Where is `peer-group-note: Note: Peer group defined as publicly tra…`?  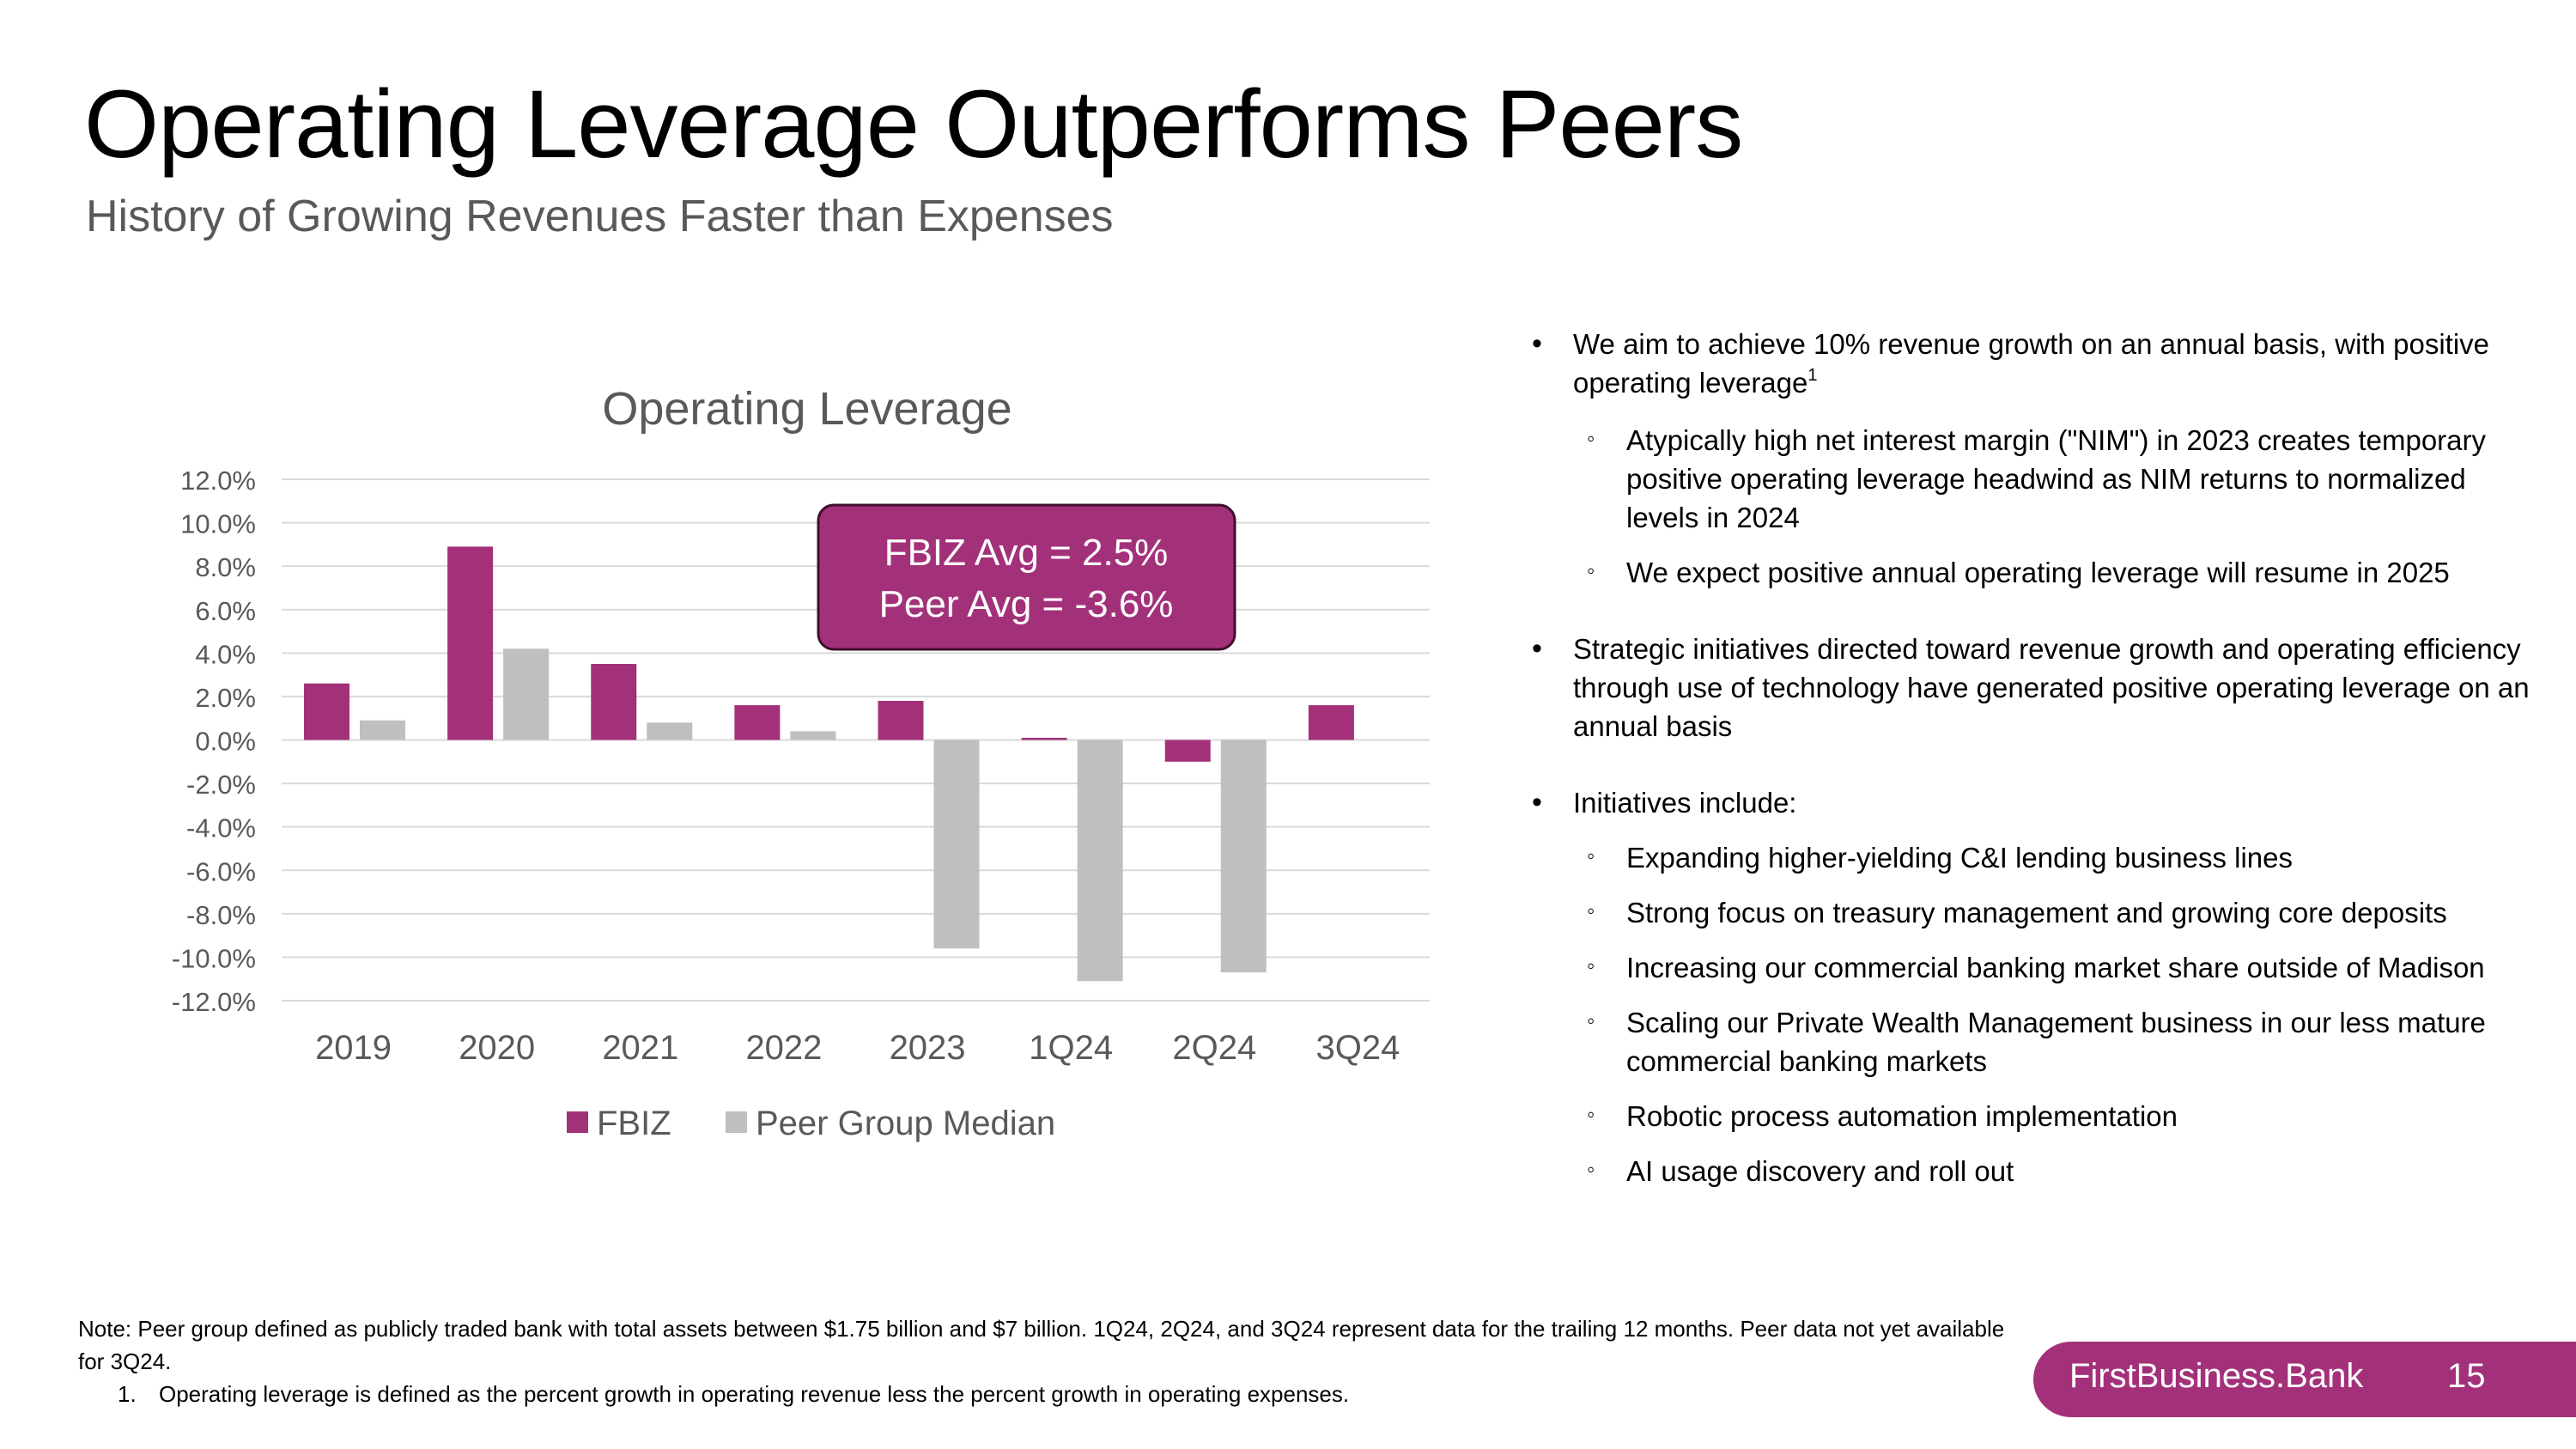
peer-group-note: Note: Peer group defined as publicly tra… is located at coordinates (1041, 1345).